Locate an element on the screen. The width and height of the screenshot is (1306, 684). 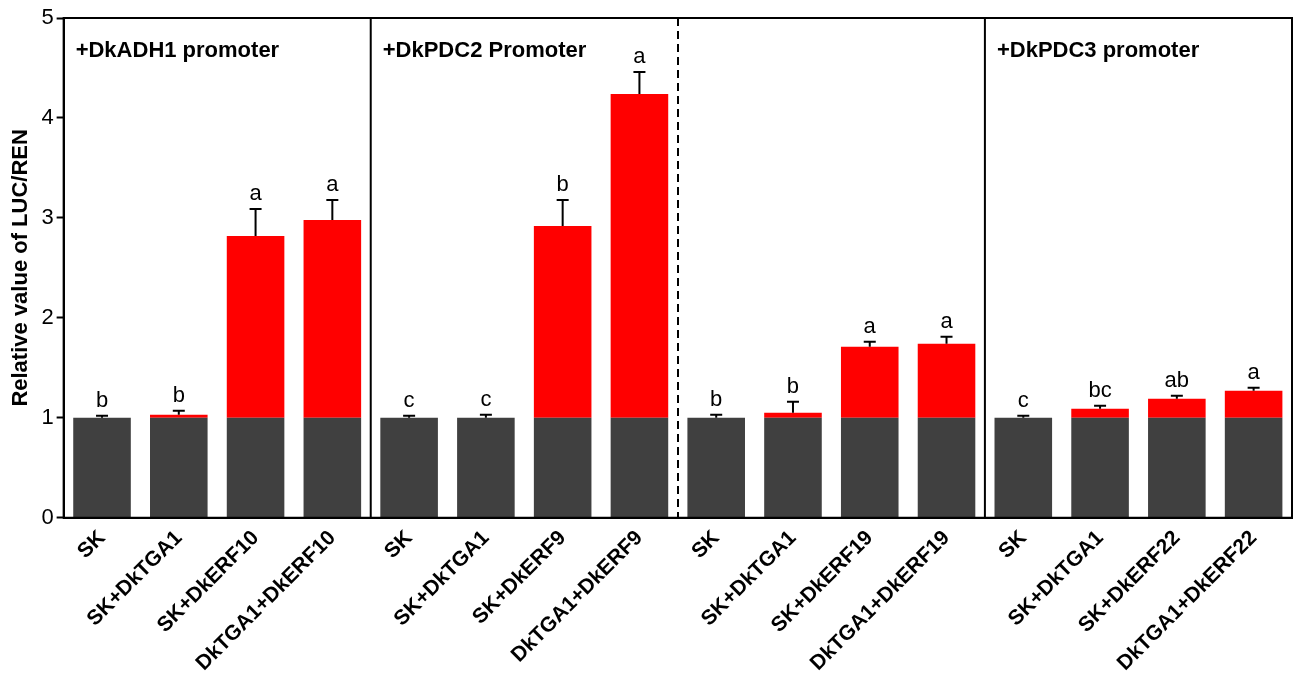
y-tick-label: 4 is located at coordinates (47, 117).